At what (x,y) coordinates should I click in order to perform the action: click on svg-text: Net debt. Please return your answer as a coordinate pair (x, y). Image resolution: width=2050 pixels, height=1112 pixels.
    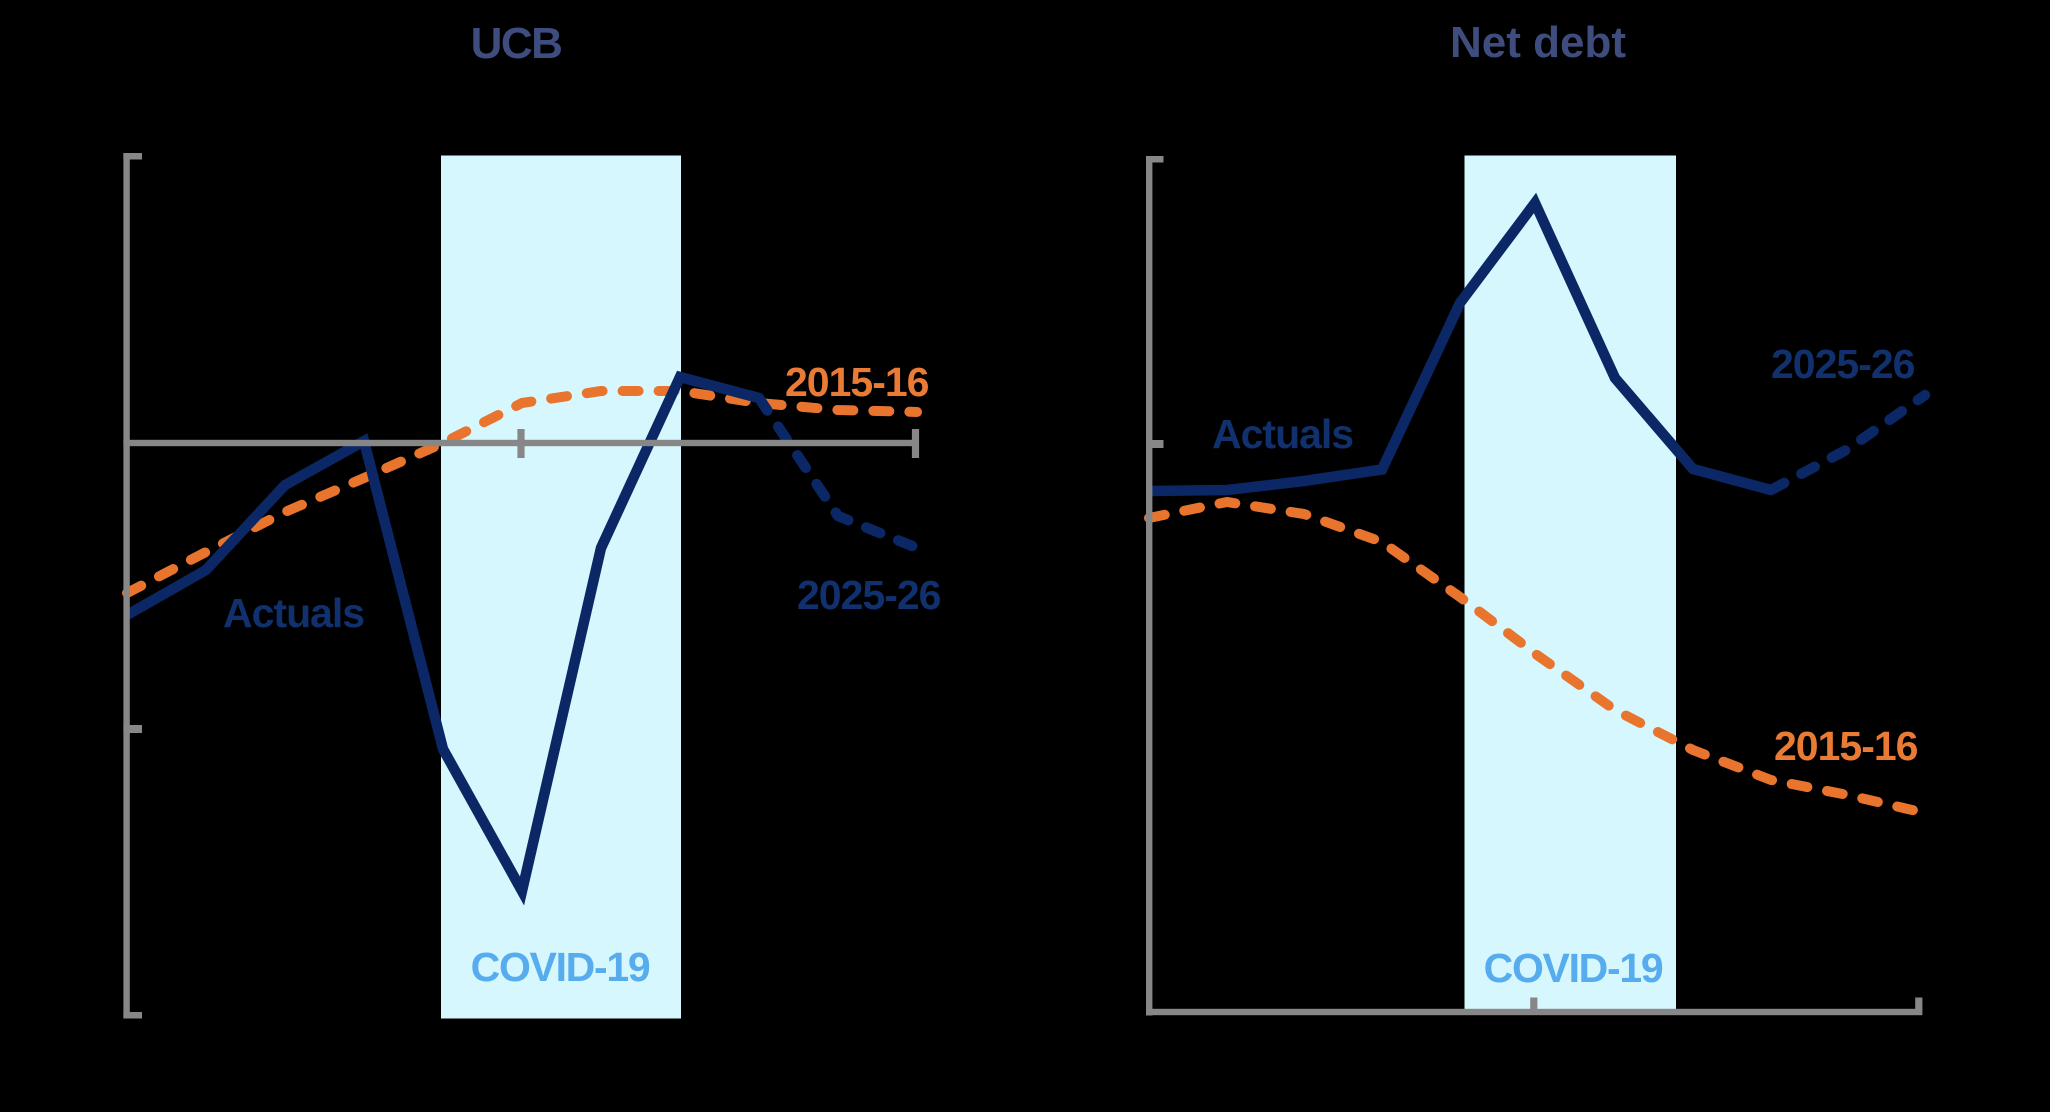
    Looking at the image, I should click on (1538, 42).